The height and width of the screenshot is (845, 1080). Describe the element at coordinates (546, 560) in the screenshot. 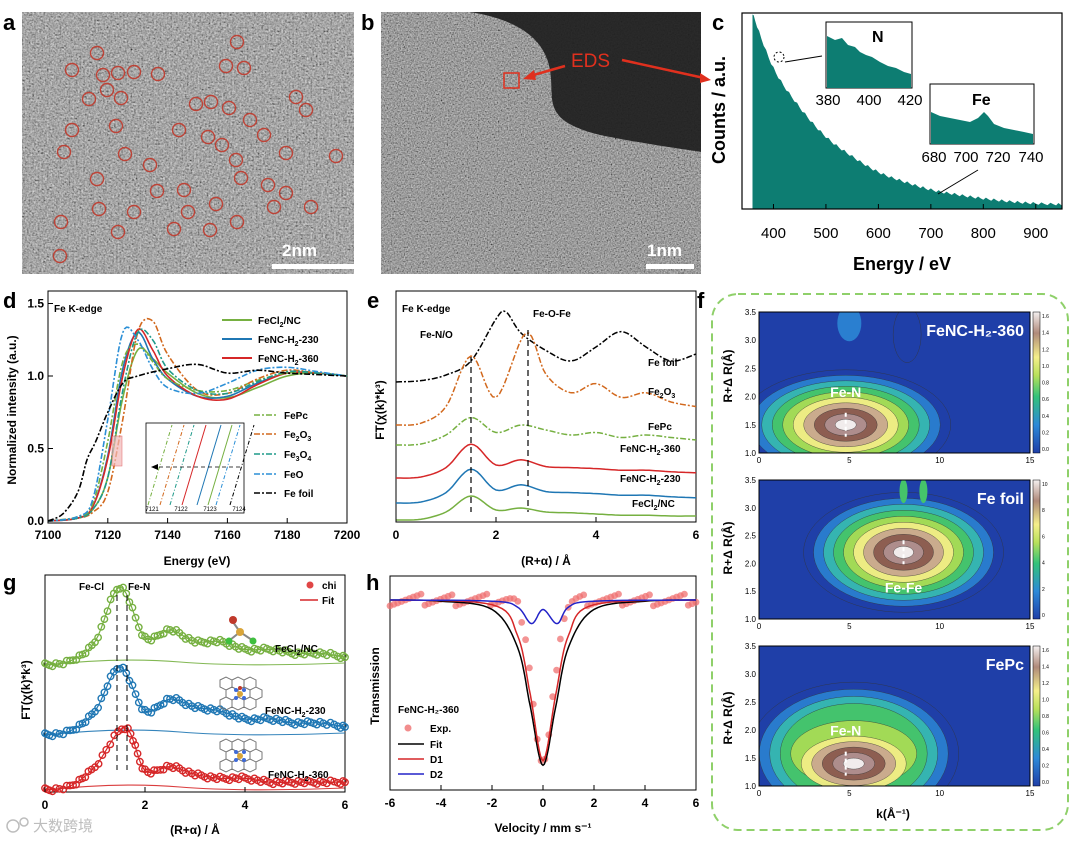

I see `panel-e-xlabel: (R+α) / Å` at that location.